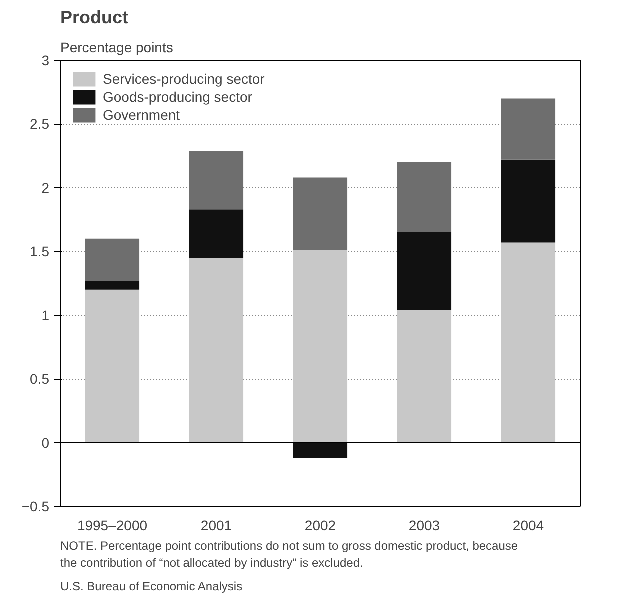 The image size is (644, 610). Describe the element at coordinates (36, 506) in the screenshot. I see `y-tick-label: −0.5` at that location.